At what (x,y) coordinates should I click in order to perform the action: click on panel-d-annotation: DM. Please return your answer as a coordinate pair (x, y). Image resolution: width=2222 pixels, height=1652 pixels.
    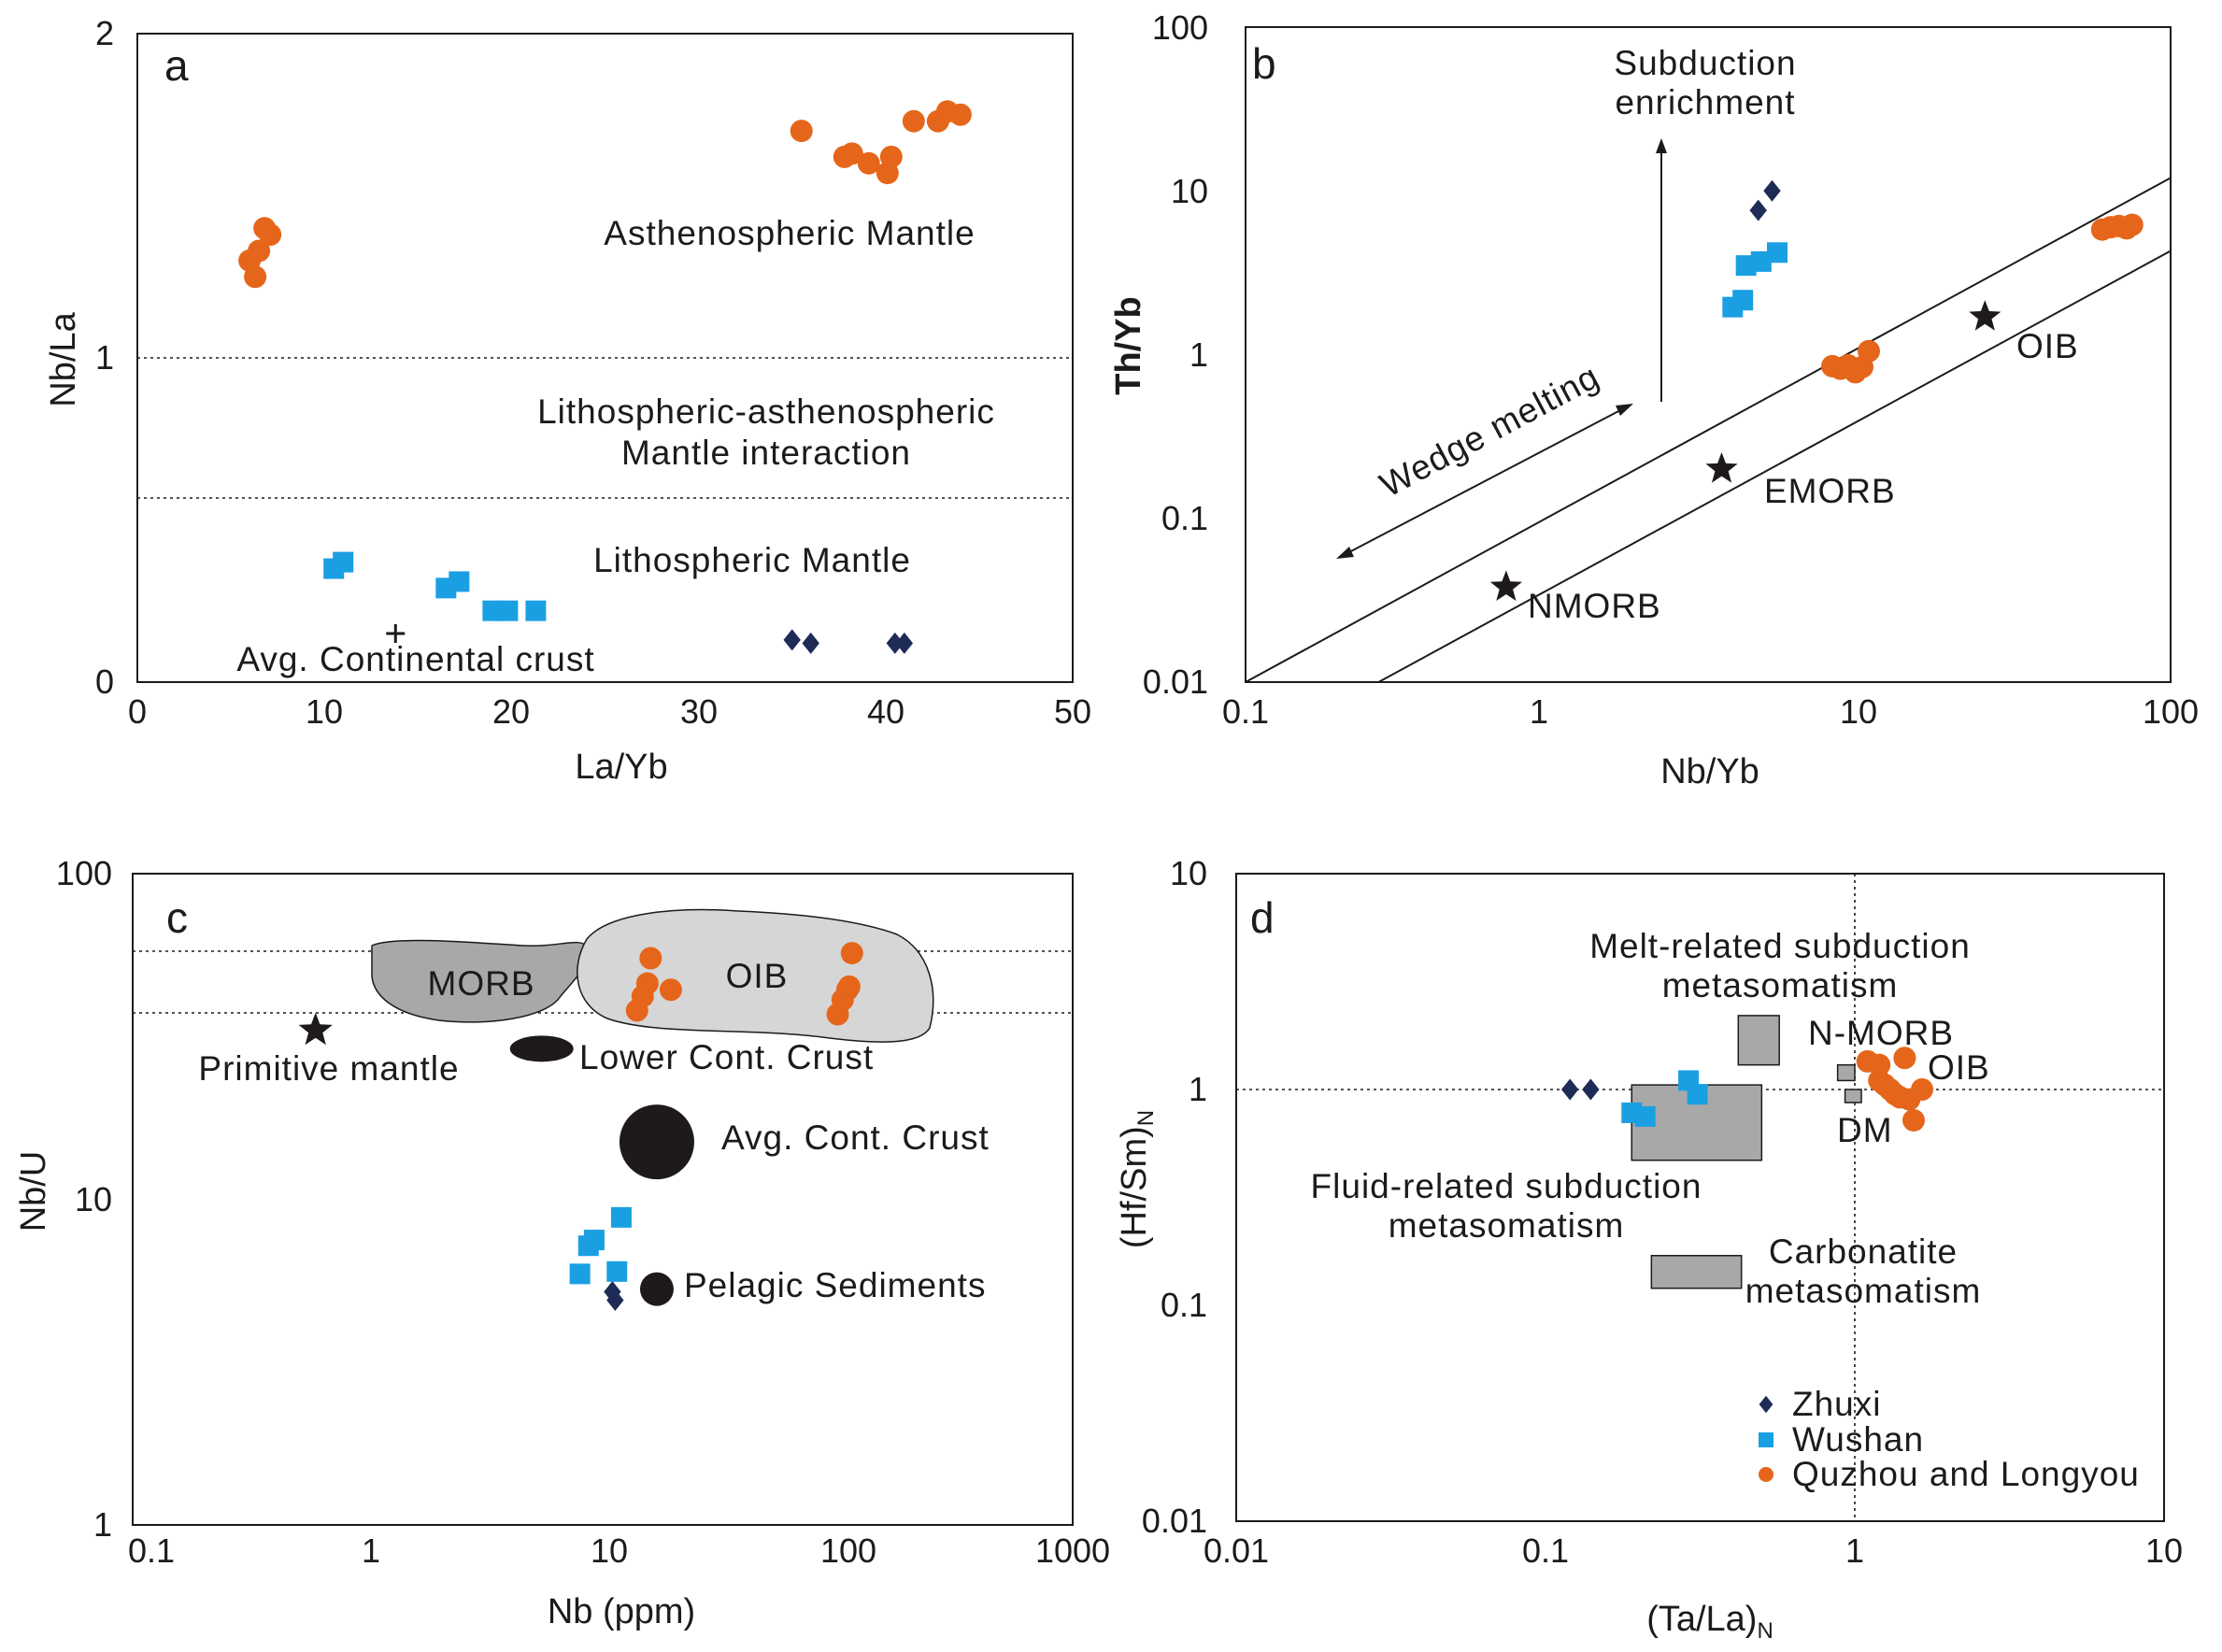
    Looking at the image, I should click on (1865, 1130).